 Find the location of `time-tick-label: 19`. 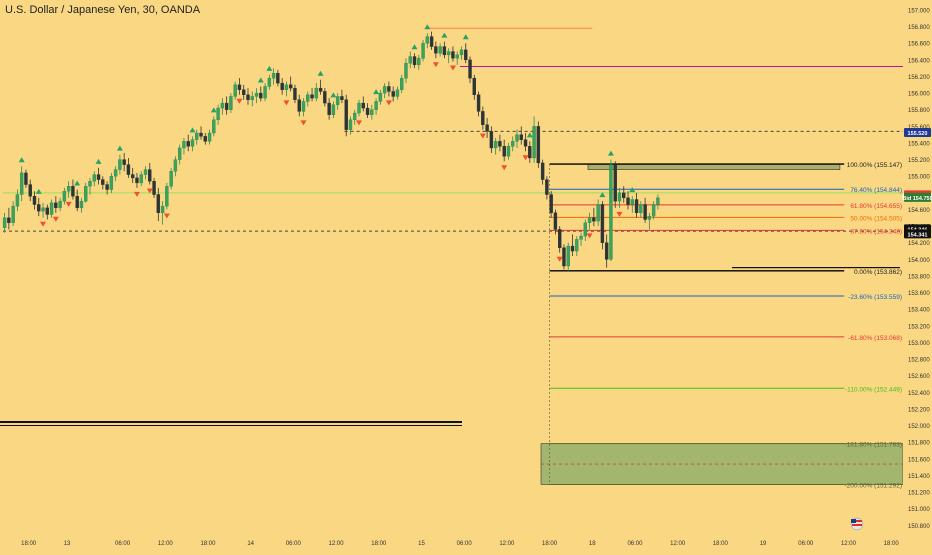

time-tick-label: 19 is located at coordinates (763, 544).